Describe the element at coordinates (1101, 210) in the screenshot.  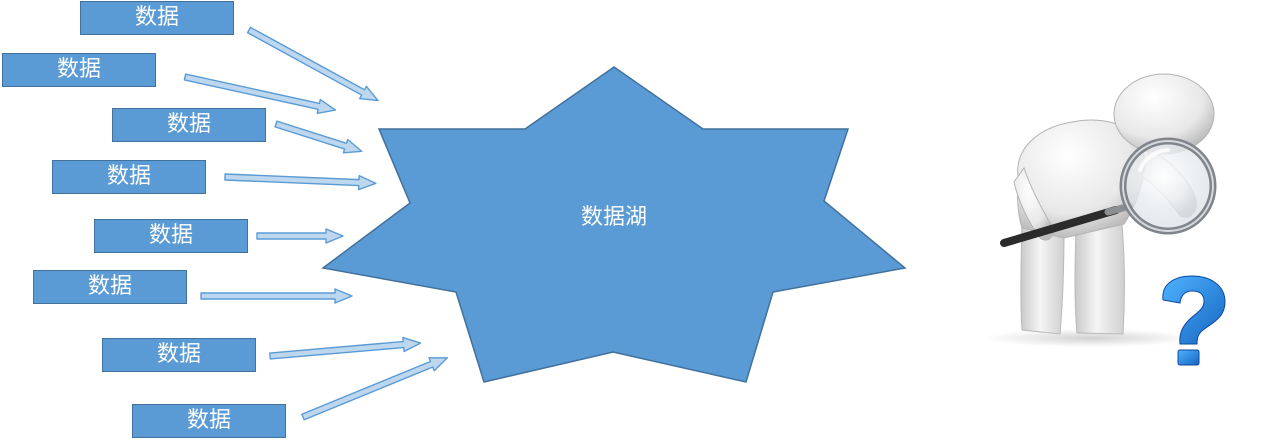
I see `person-magnifier-illustration` at that location.